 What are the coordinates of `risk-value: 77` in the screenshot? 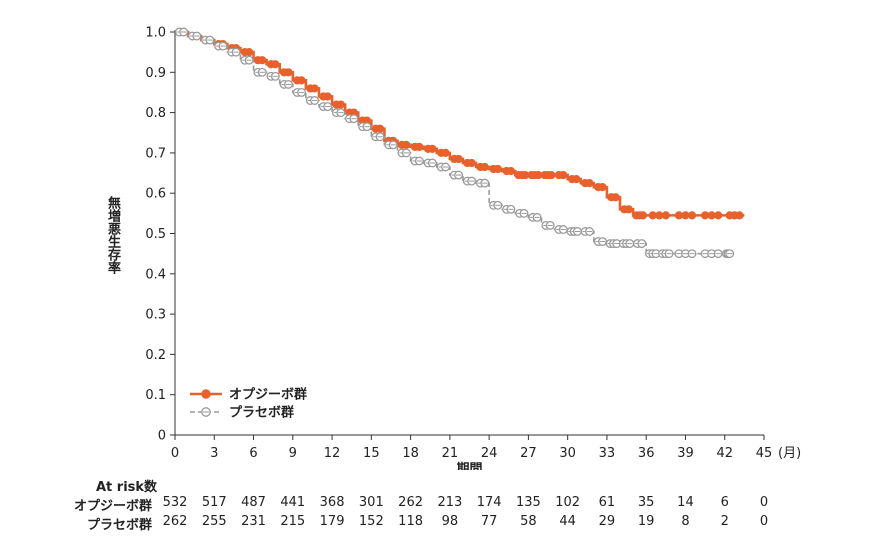 It's located at (489, 521).